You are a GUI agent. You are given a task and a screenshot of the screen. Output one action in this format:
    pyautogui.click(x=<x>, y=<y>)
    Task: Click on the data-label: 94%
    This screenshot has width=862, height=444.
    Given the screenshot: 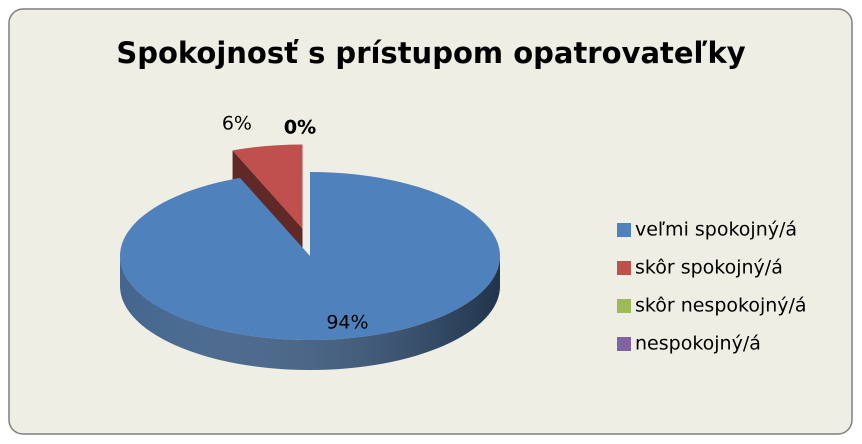 What is the action you would take?
    pyautogui.click(x=347, y=323)
    